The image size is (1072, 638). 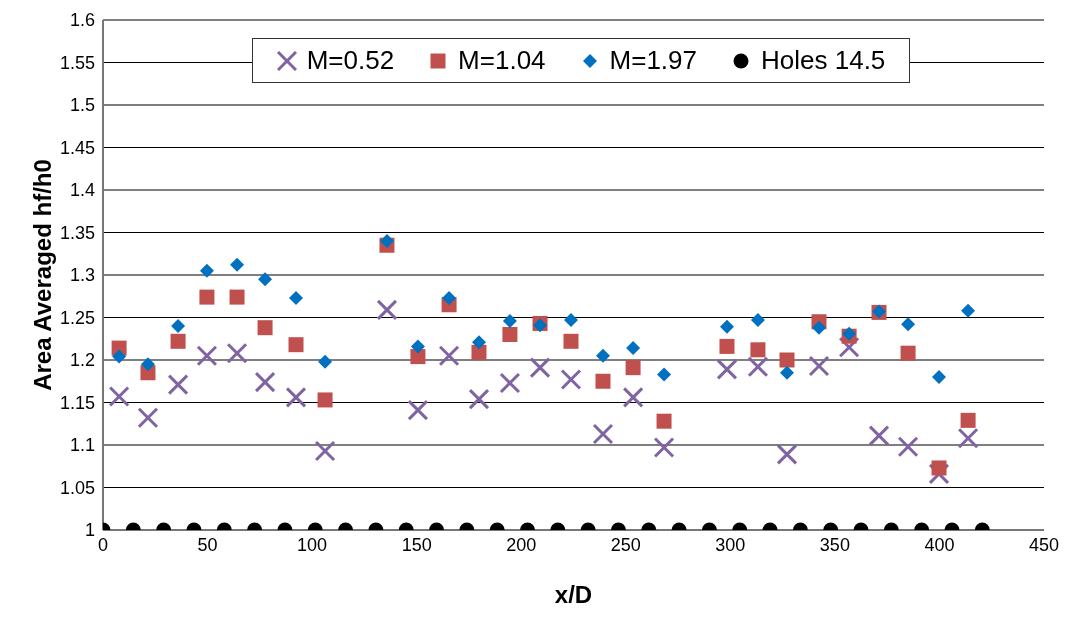 What do you see at coordinates (573, 595) in the screenshot?
I see `x-axis-title: x/D` at bounding box center [573, 595].